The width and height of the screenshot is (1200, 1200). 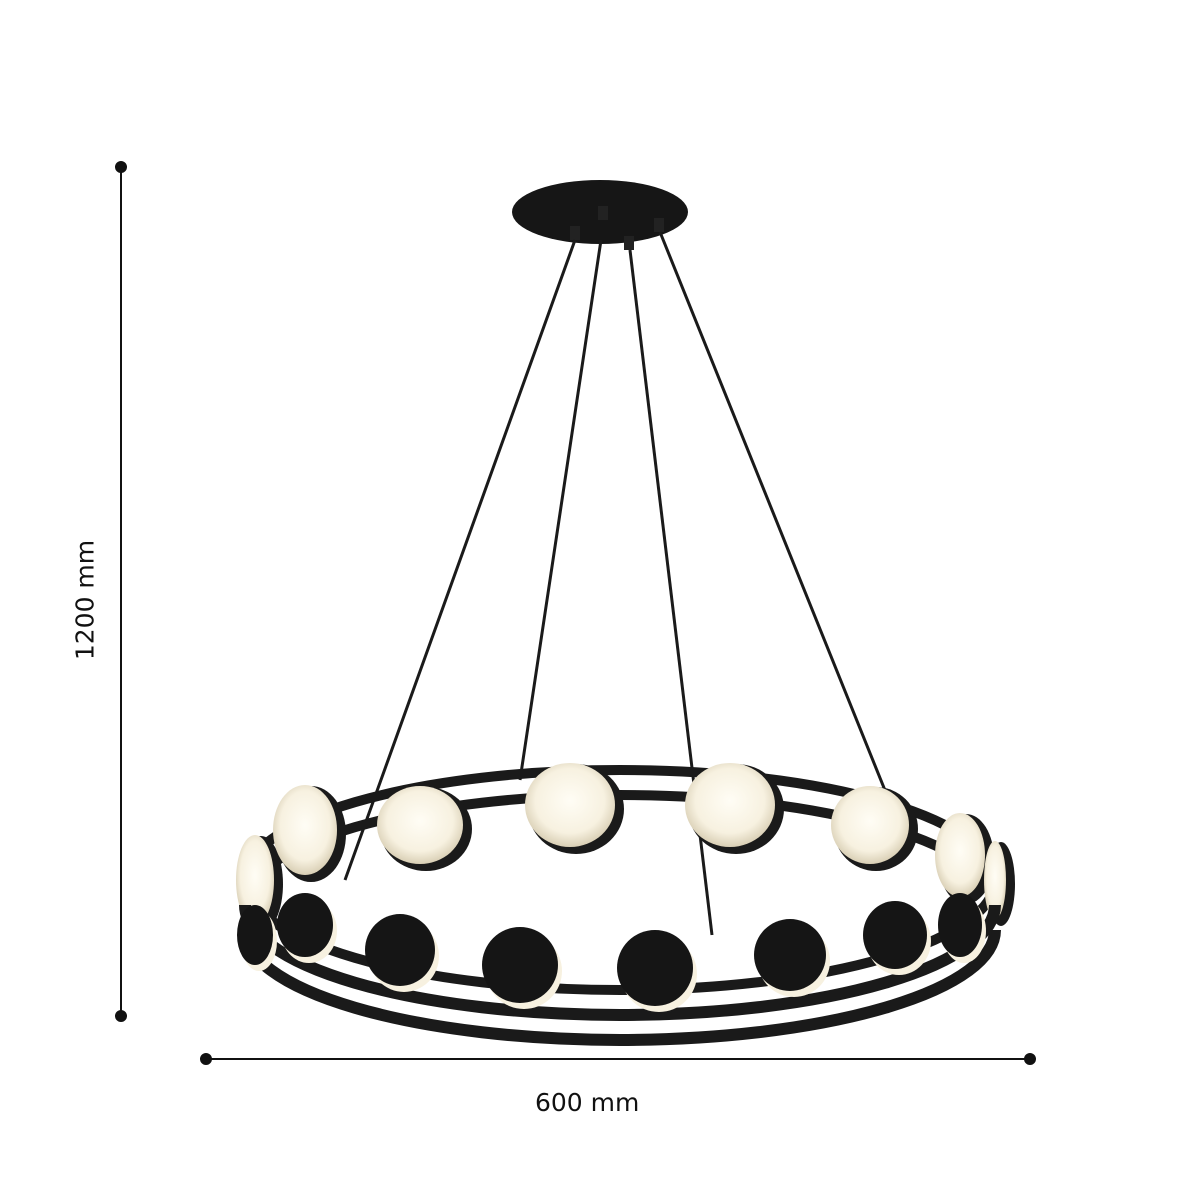 I want to click on back-lights, so click(x=625, y=847).